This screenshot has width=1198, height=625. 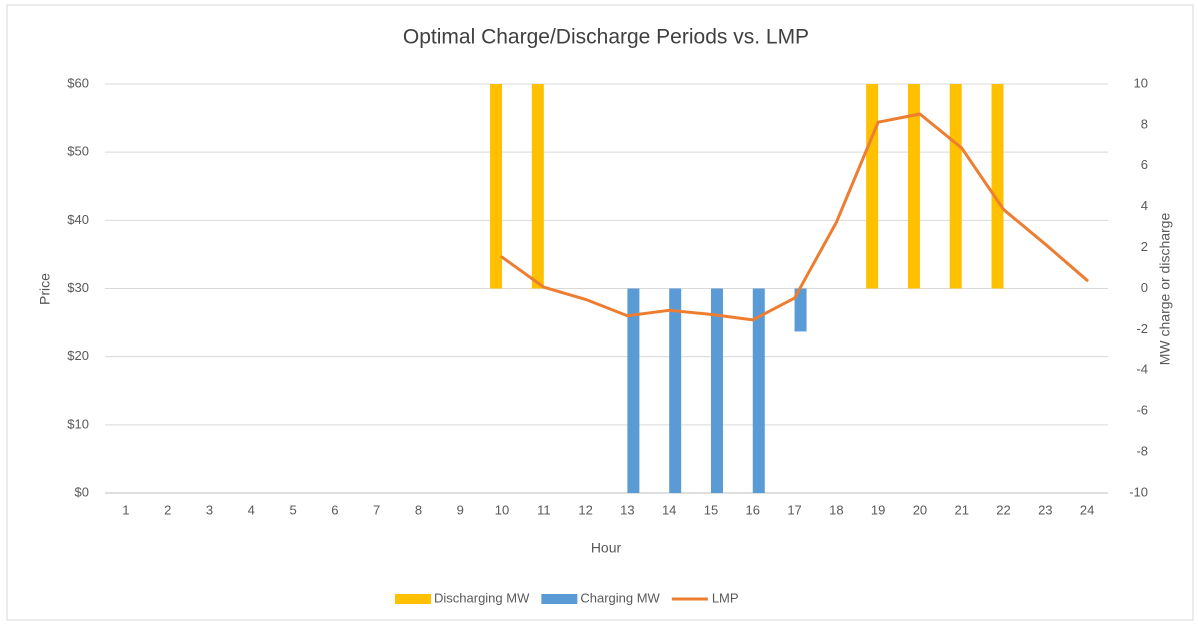 I want to click on y2-tick-label: 6, so click(x=1144, y=164).